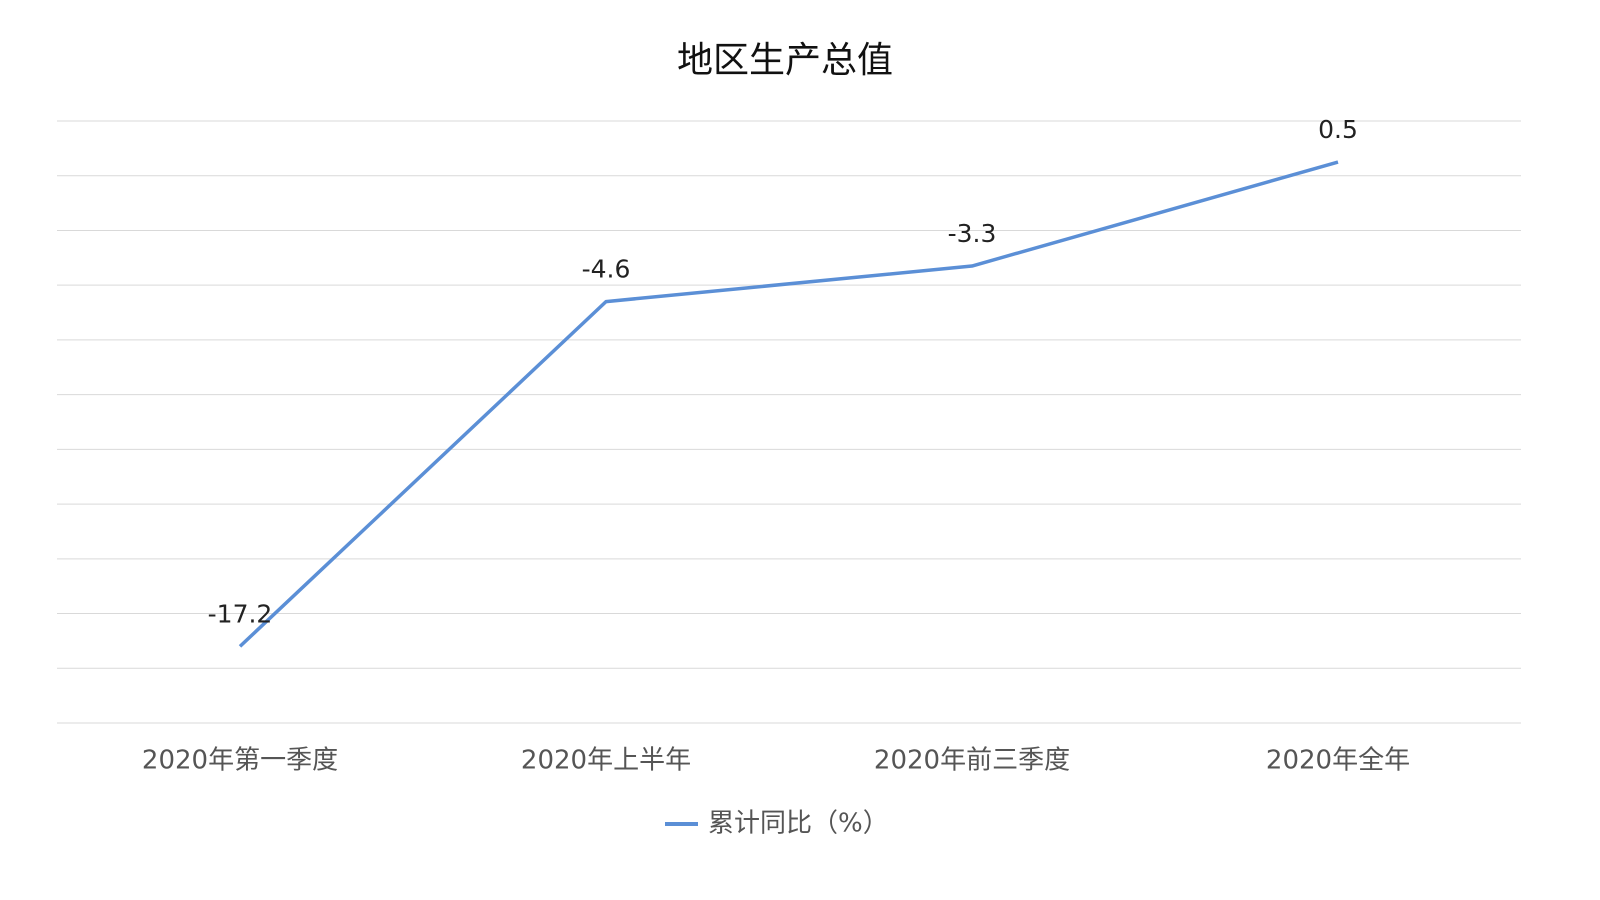 The image size is (1600, 900). What do you see at coordinates (1338, 129) in the screenshot?
I see `data-label: 0.5` at bounding box center [1338, 129].